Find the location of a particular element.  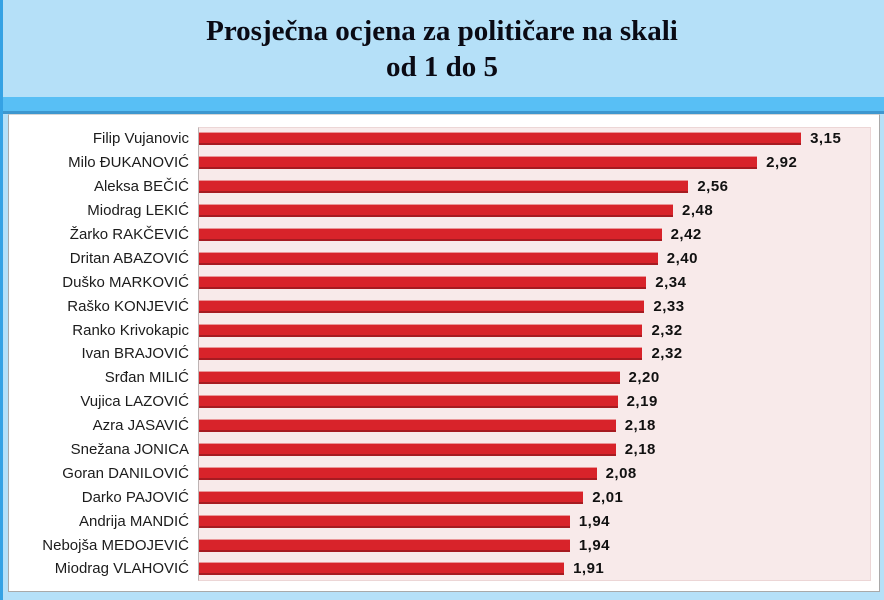

bar-row: Milo ĐUKANOVIĆ 2,92 is located at coordinates (440, 163).